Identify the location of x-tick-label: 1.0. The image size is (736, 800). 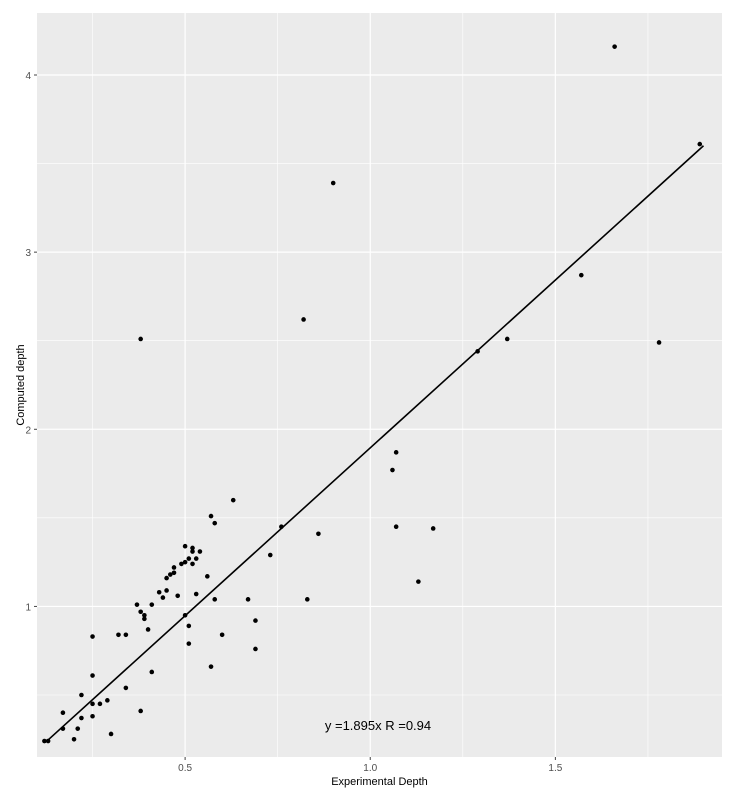
(370, 768).